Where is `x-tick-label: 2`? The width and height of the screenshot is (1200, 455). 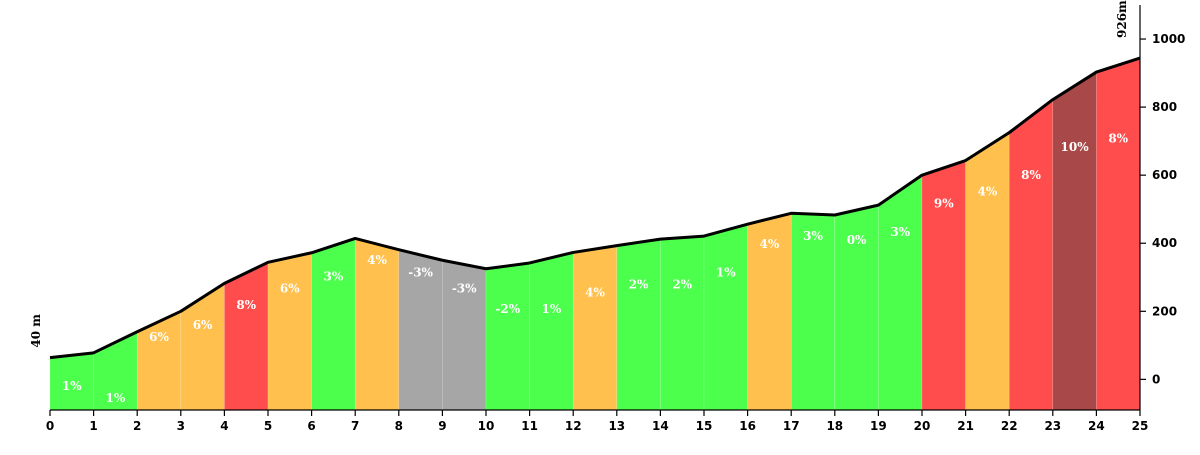
x-tick-label: 2 is located at coordinates (137, 426).